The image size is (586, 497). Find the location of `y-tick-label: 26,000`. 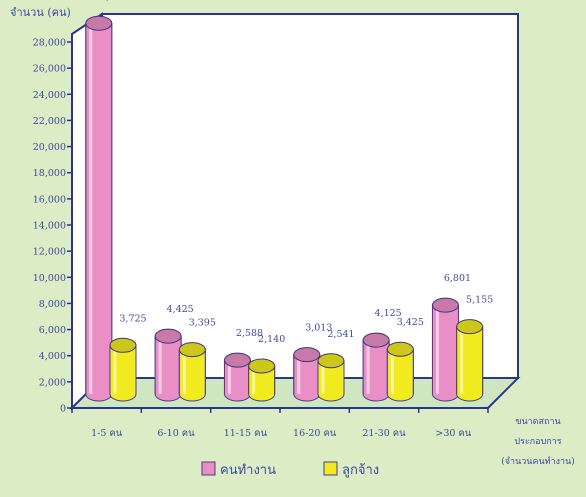

y-tick-label: 26,000 is located at coordinates (49, 69).